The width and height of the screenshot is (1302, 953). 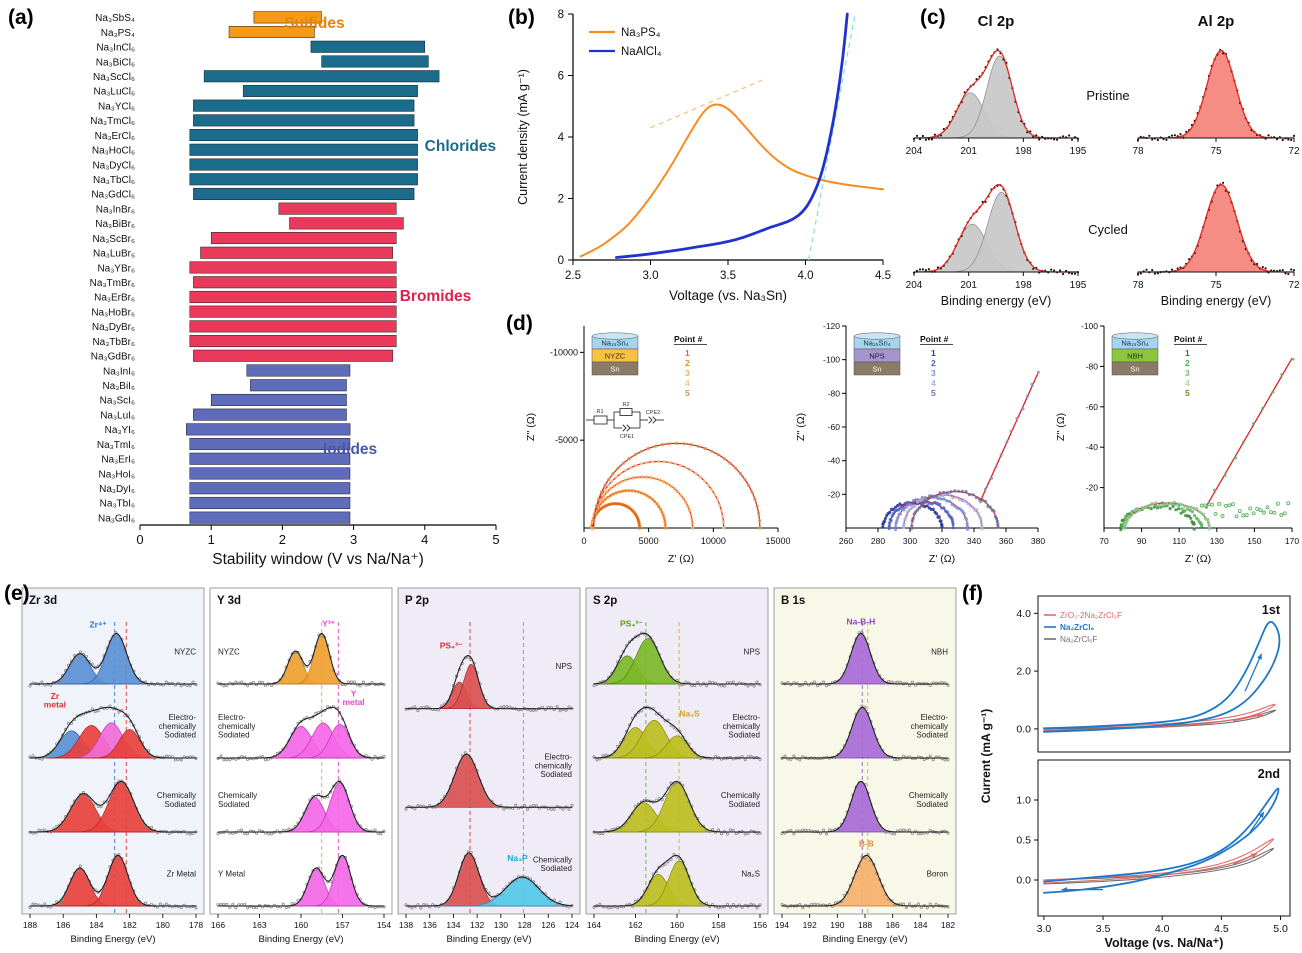 I want to click on titles: Cl 2p Al 2p Pristine Cycled, so click(x=1106, y=125).